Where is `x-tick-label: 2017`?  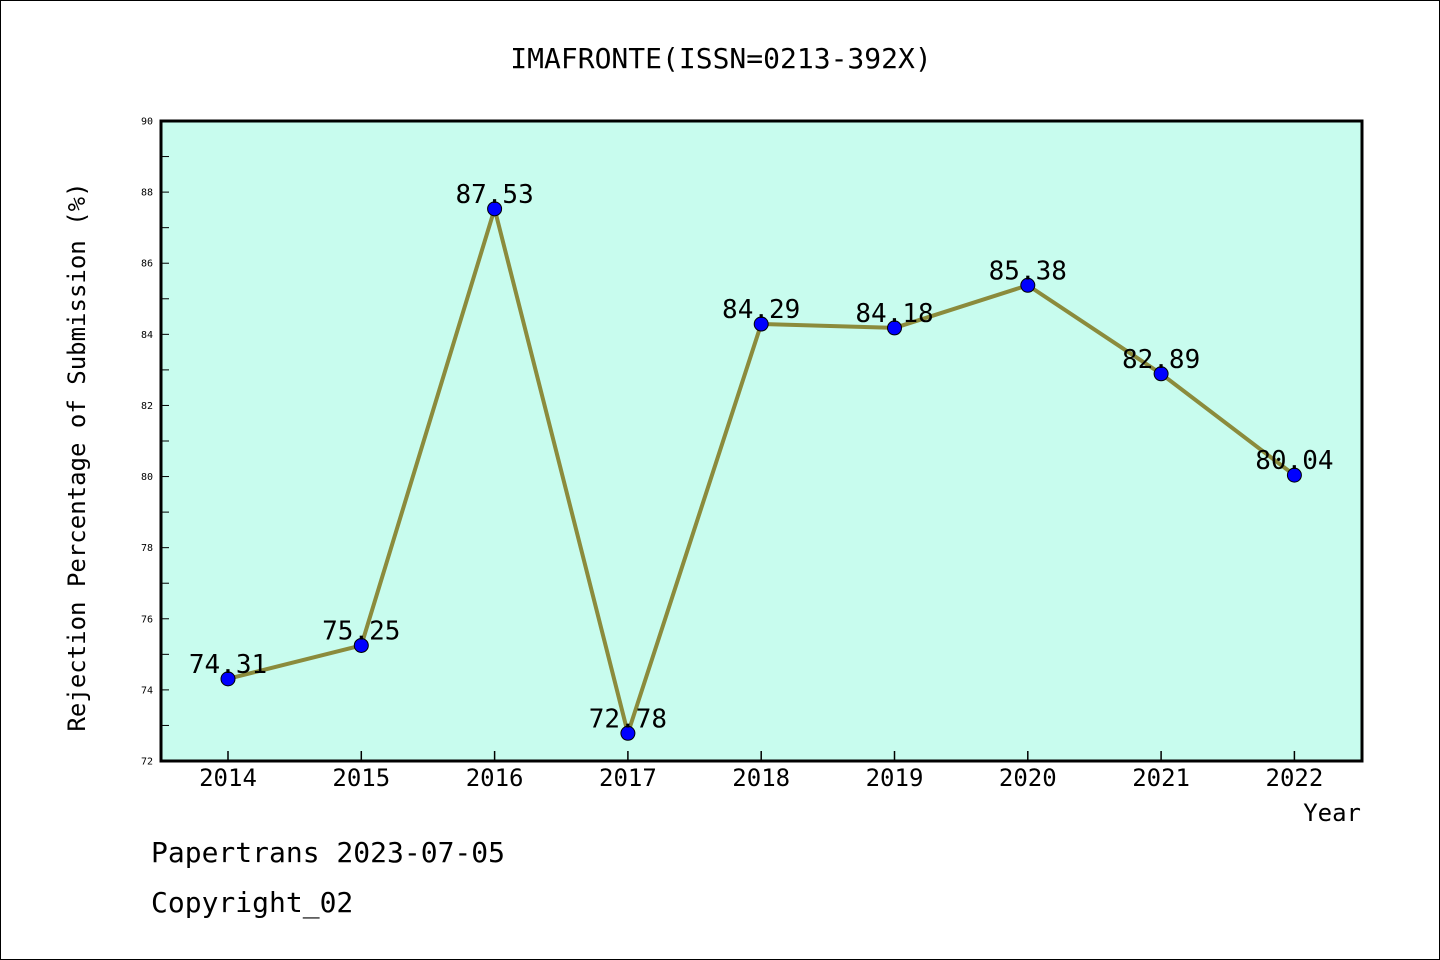 x-tick-label: 2017 is located at coordinates (628, 778).